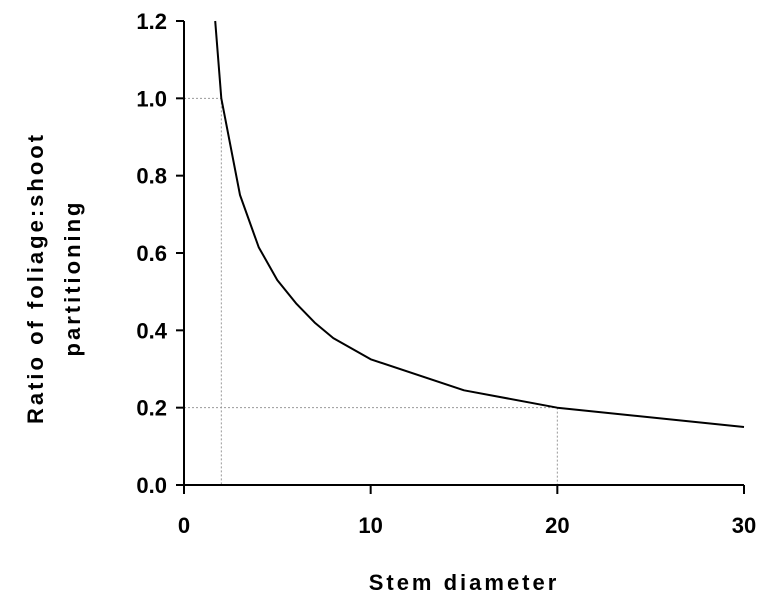 The image size is (764, 604). What do you see at coordinates (464, 582) in the screenshot?
I see `x-axis-title: Stem diameter` at bounding box center [464, 582].